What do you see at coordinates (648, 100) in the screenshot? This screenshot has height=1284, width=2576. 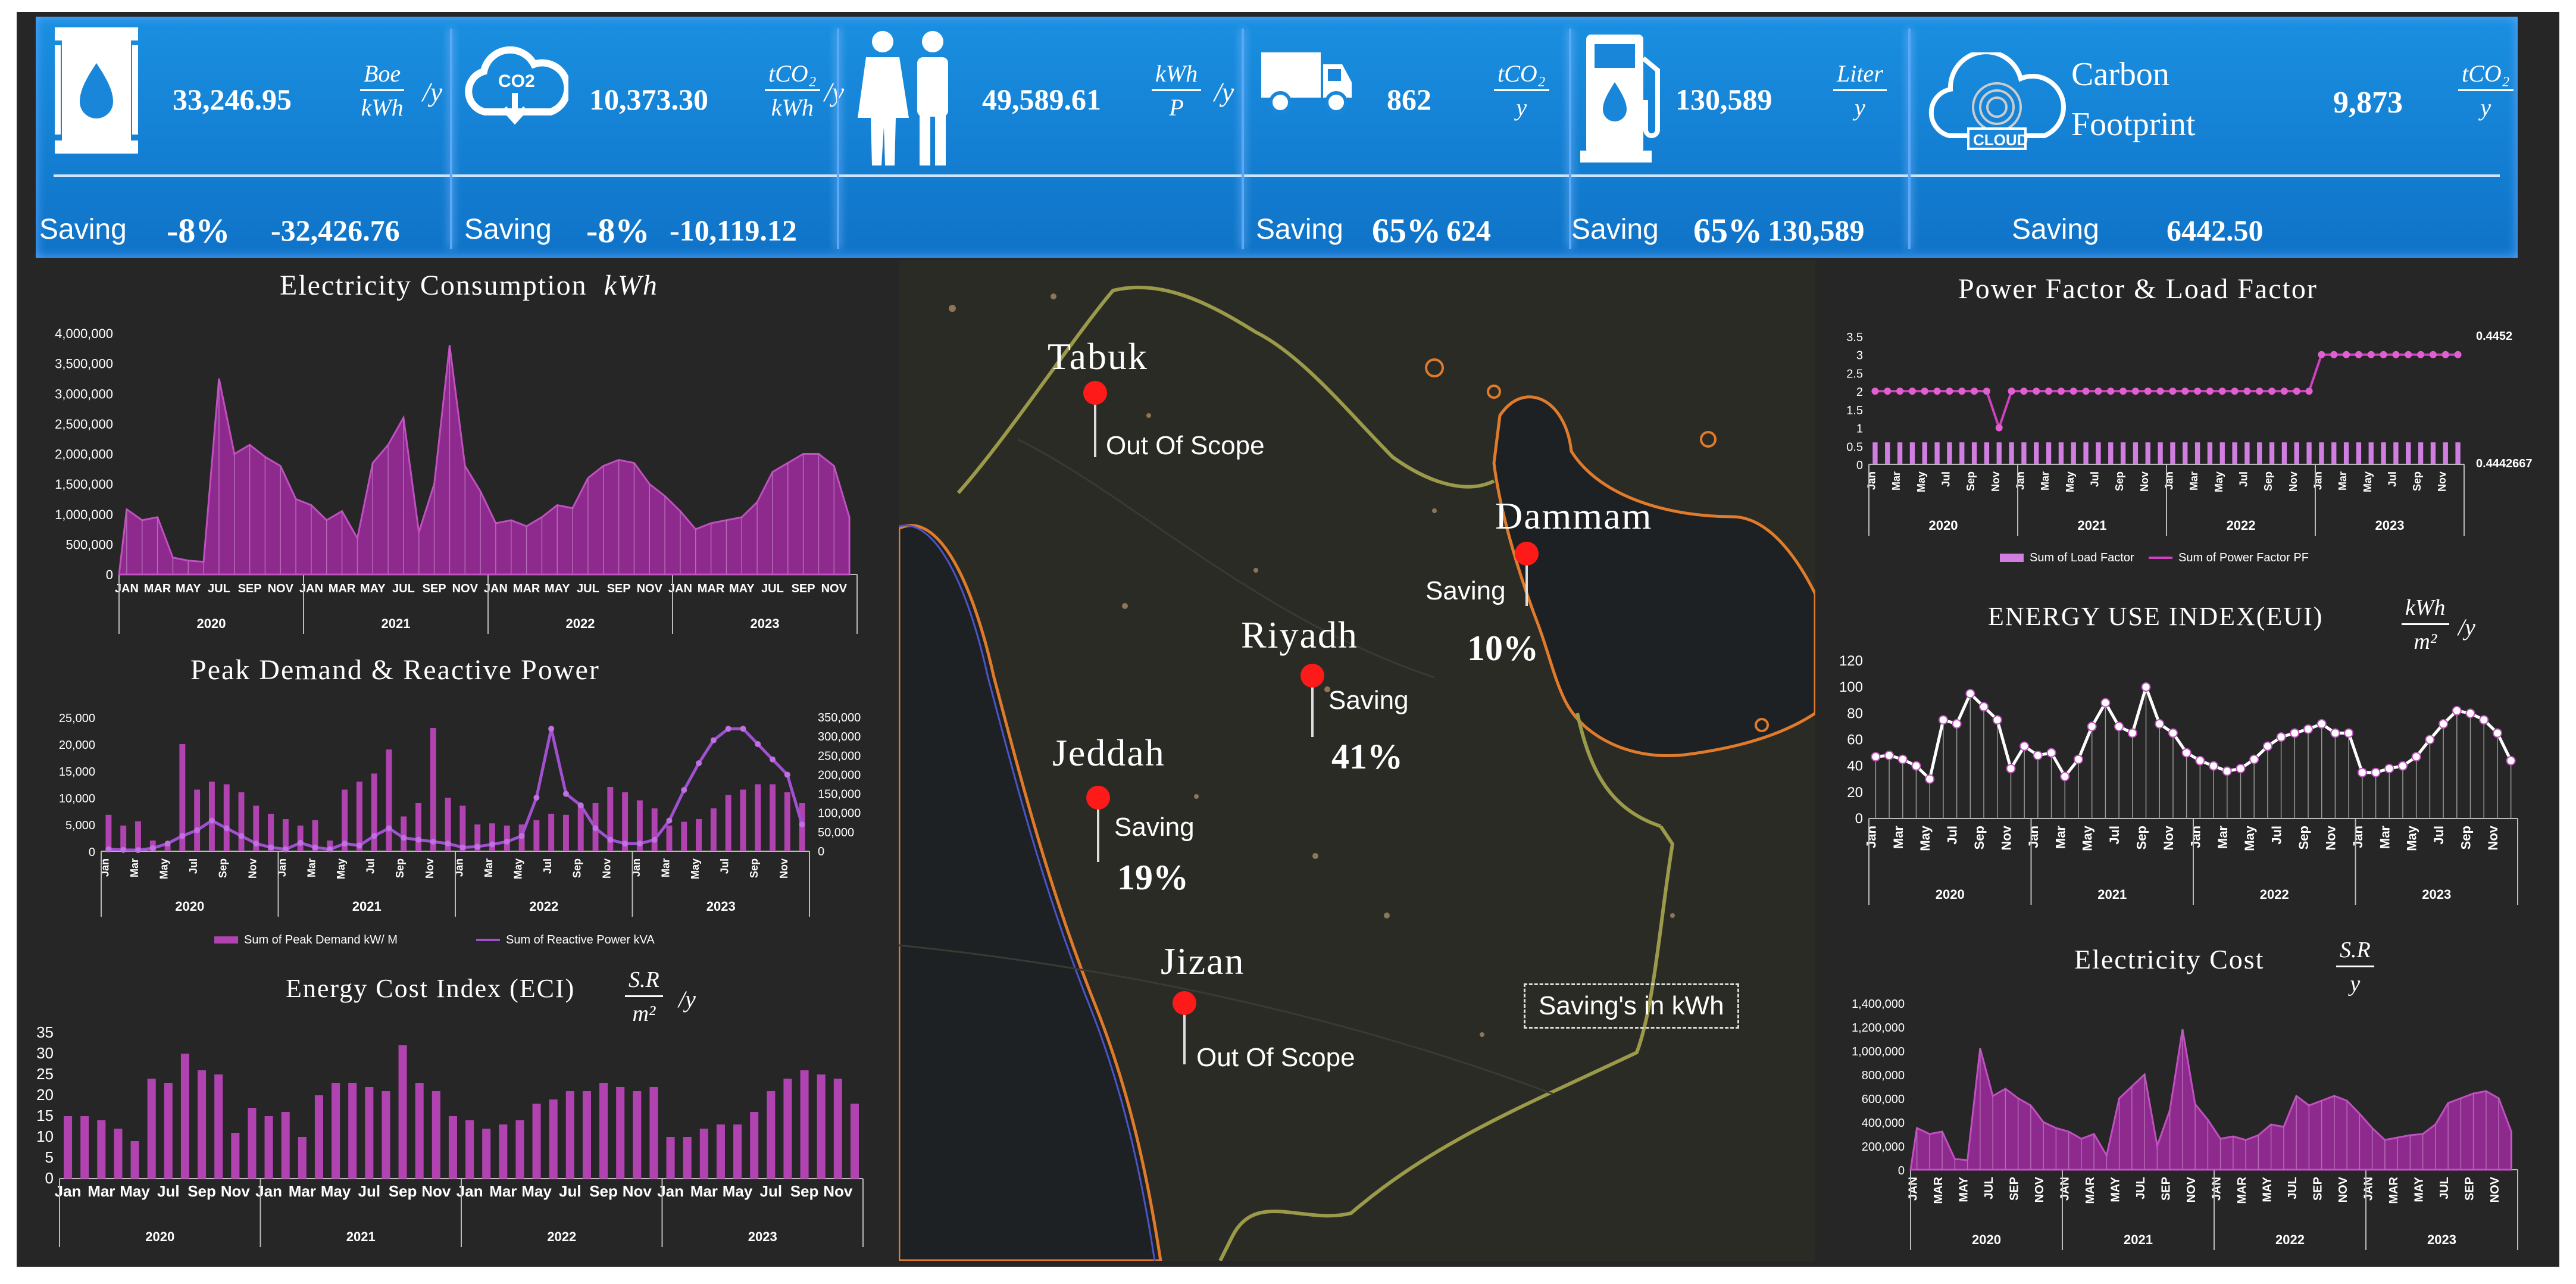 I see `kpi-co2-value: 10,373.30` at bounding box center [648, 100].